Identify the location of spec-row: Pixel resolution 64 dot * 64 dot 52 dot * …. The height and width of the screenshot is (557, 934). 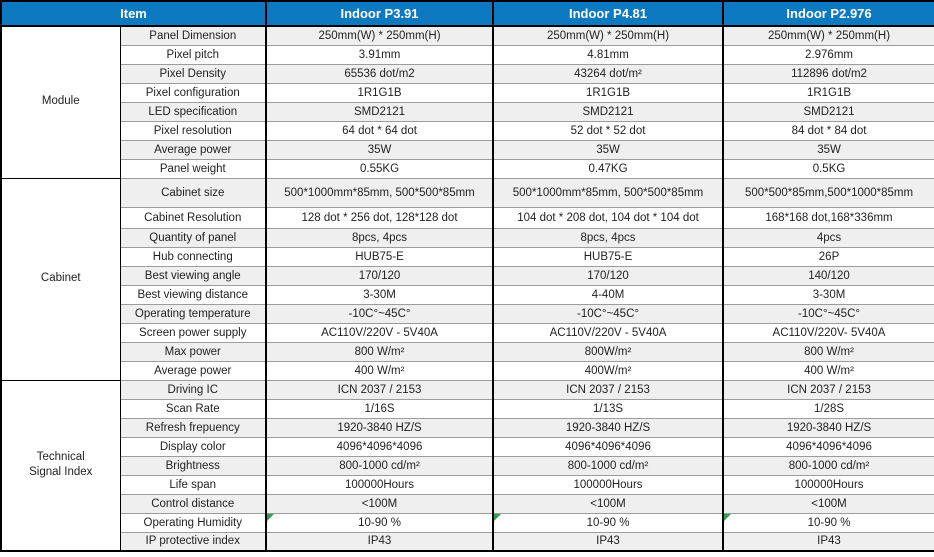
(467, 130).